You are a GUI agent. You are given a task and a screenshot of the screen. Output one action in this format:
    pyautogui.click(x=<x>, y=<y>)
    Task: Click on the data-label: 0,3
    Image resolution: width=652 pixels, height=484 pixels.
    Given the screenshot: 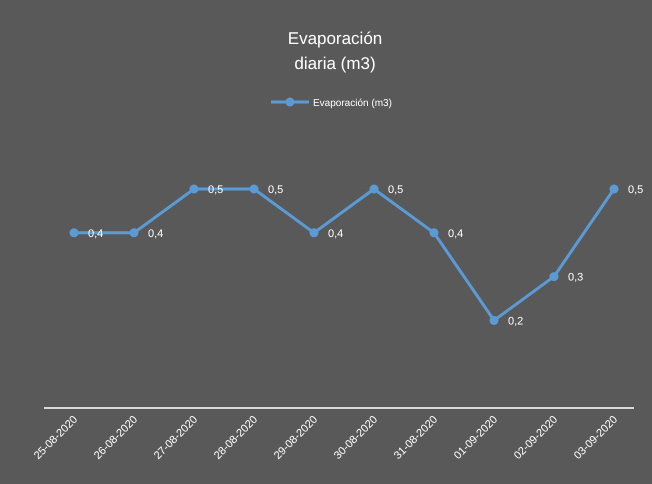 What is the action you would take?
    pyautogui.click(x=576, y=278)
    